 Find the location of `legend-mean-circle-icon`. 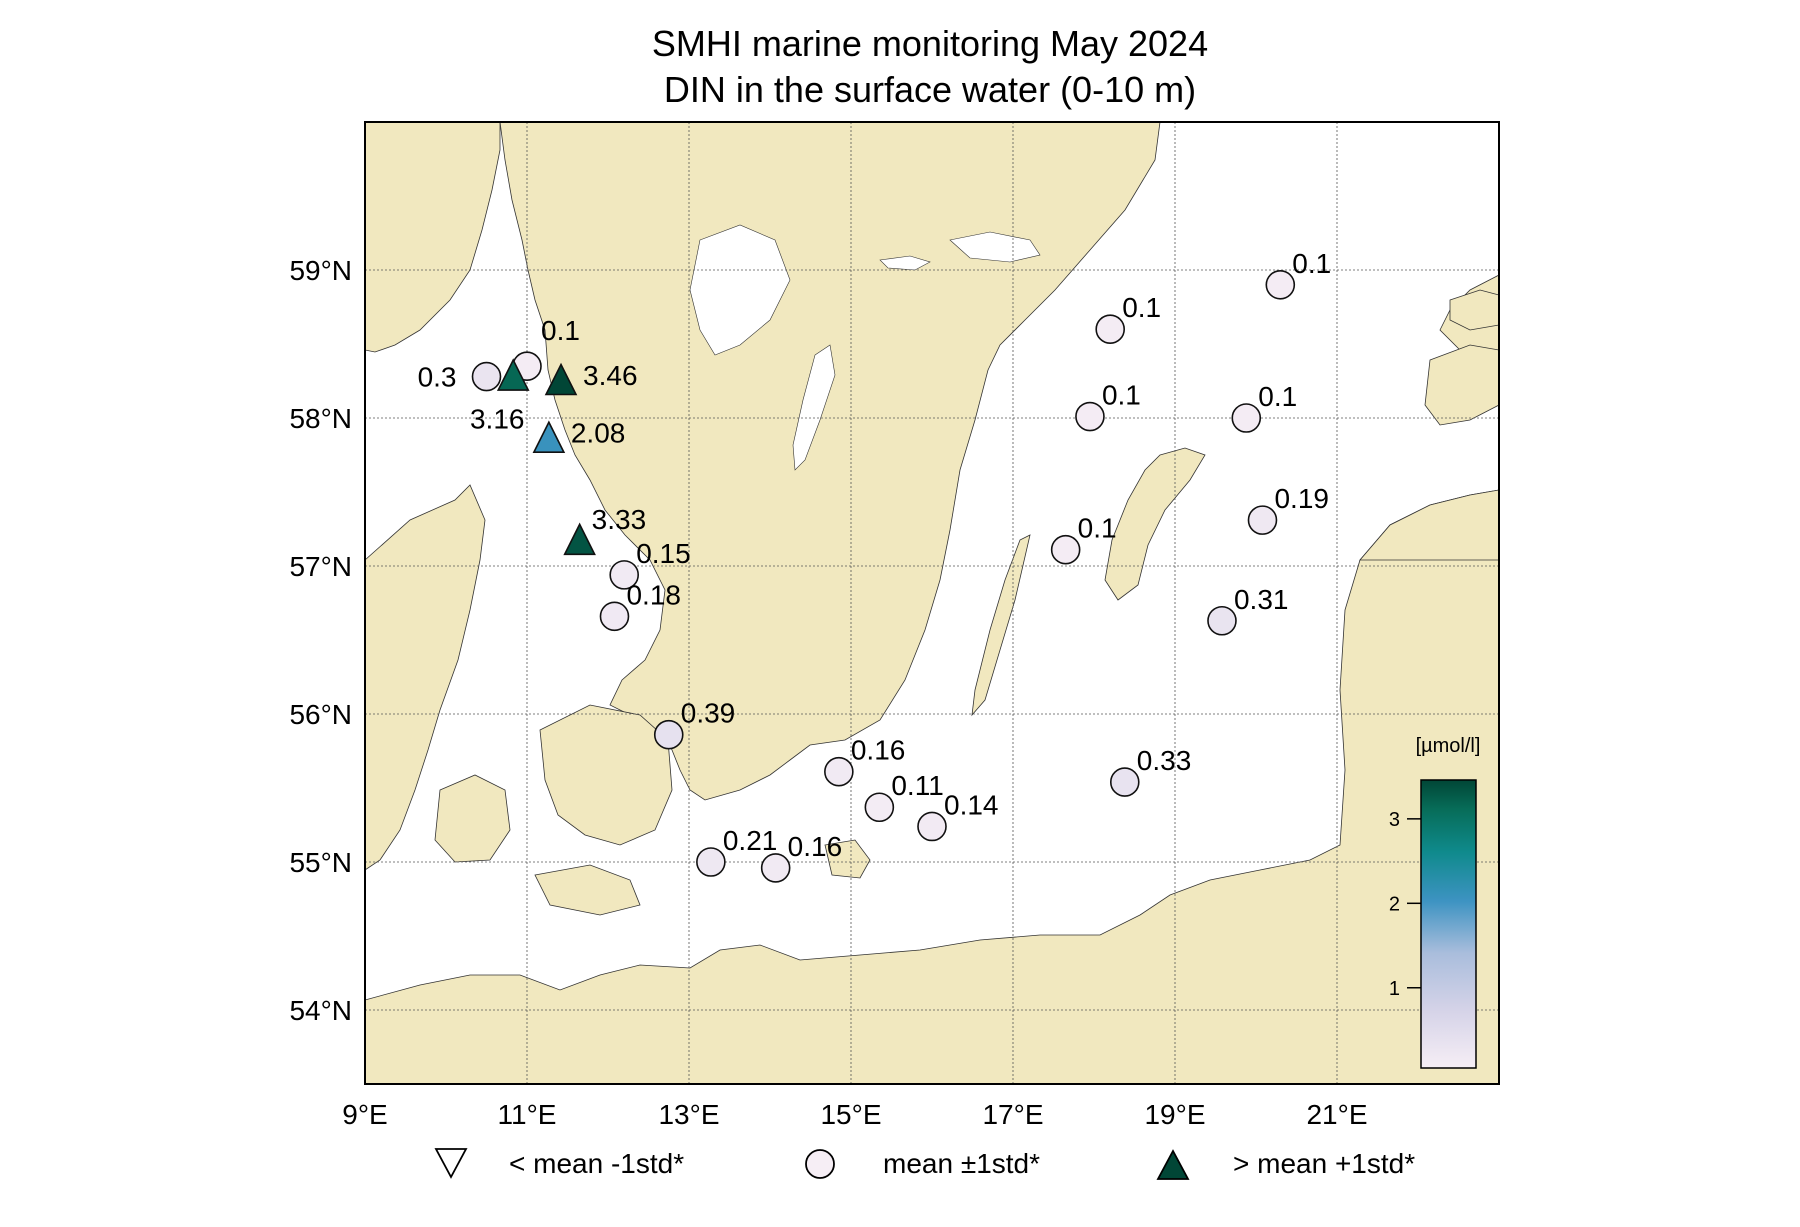

legend-mean-circle-icon is located at coordinates (820, 1164).